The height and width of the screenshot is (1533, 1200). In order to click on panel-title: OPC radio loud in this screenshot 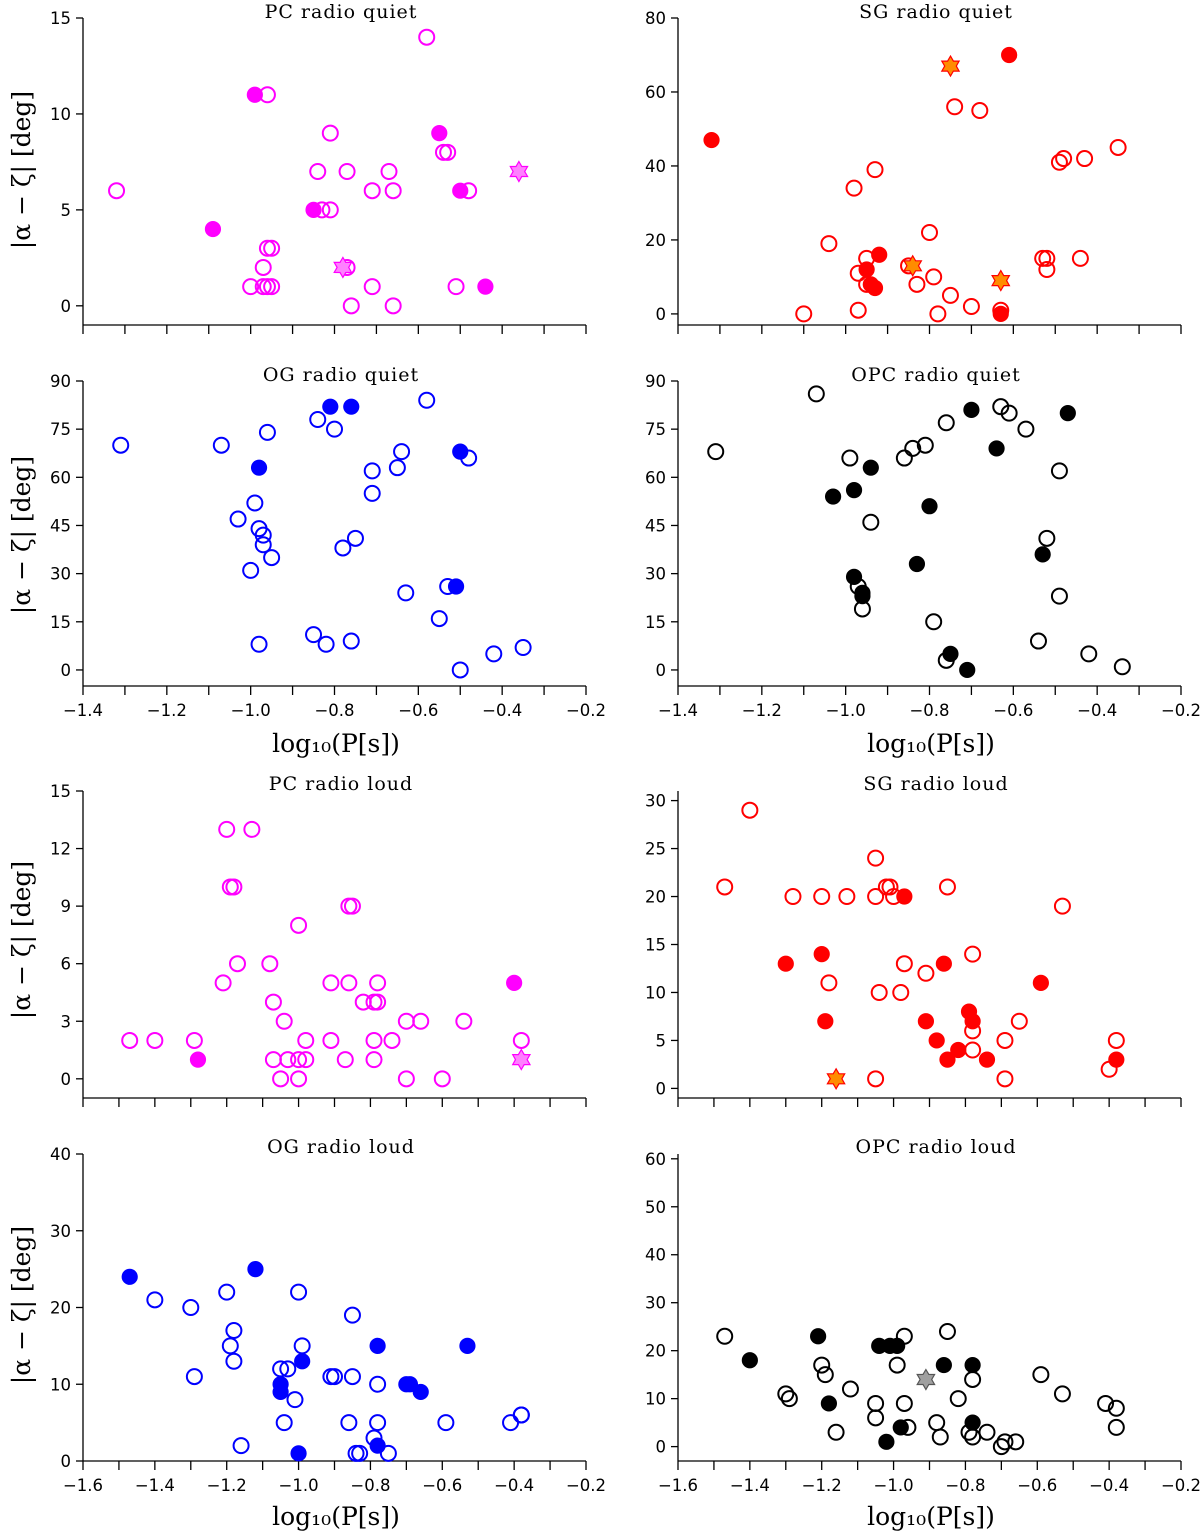, I will do `click(936, 1147)`.